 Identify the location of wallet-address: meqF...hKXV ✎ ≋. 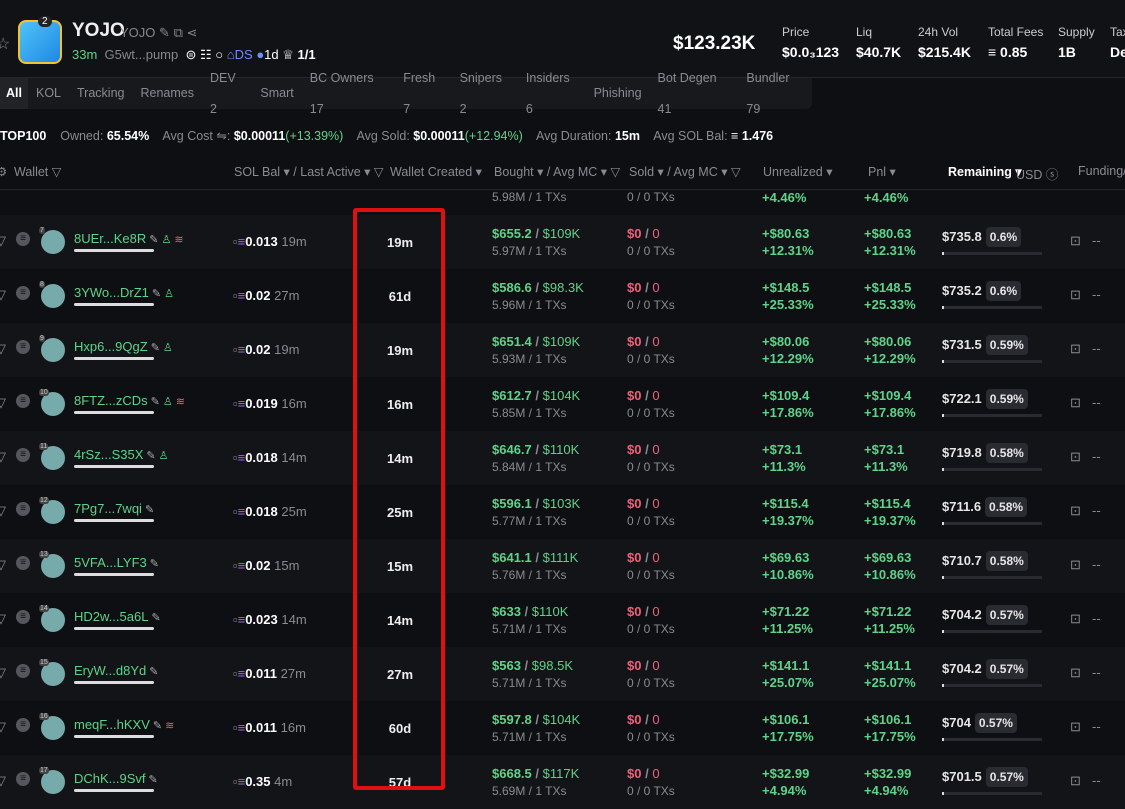
(124, 724).